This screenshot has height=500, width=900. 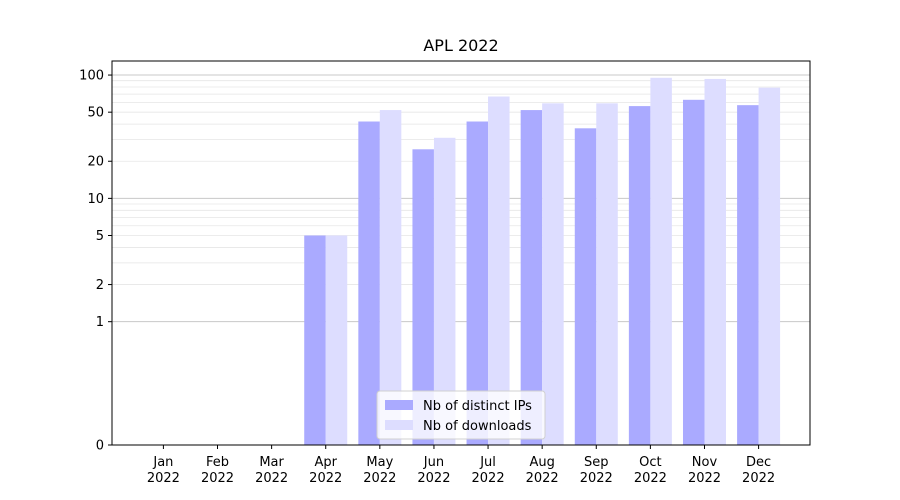 I want to click on x-tick-label-month: Apr, so click(x=325, y=462).